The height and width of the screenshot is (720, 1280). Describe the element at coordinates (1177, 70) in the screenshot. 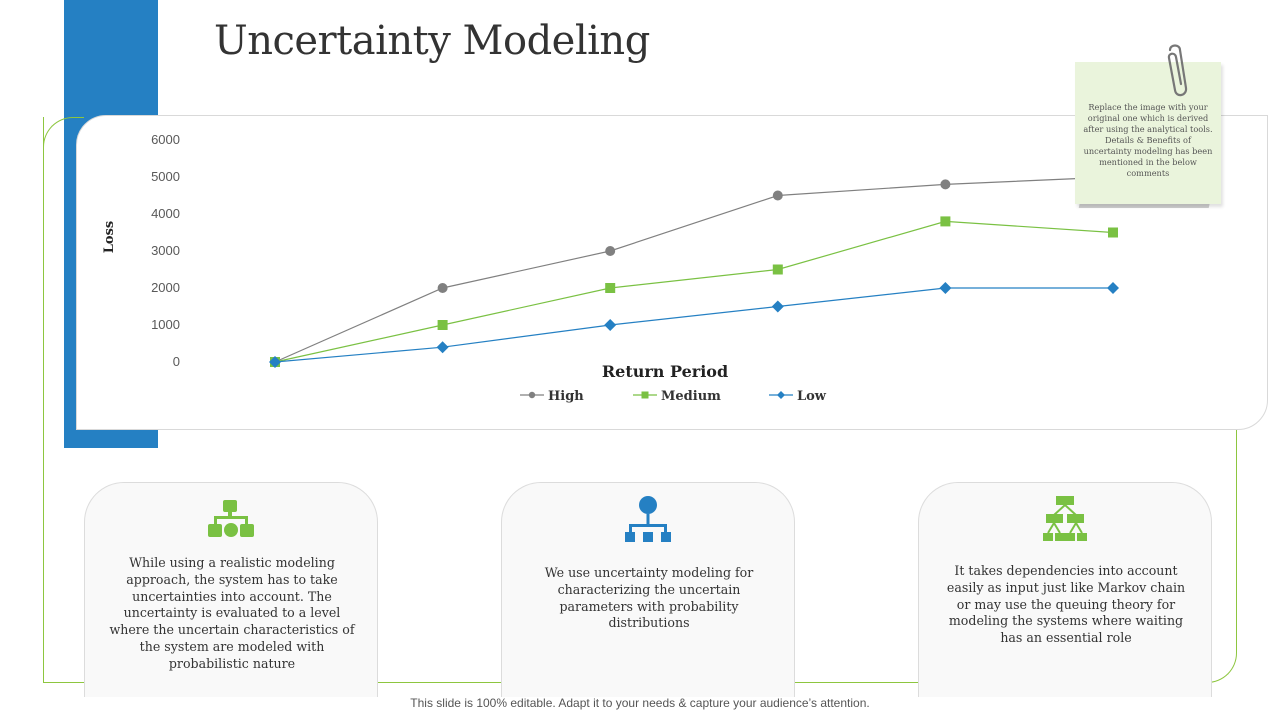

I see `paperclip-icon` at that location.